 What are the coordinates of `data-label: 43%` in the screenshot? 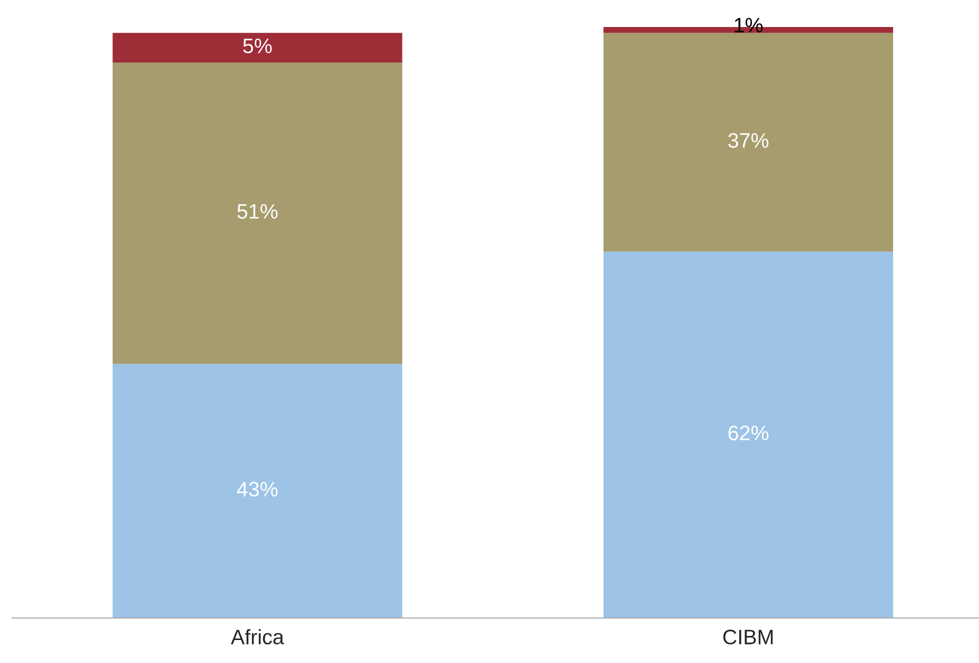 It's located at (257, 489).